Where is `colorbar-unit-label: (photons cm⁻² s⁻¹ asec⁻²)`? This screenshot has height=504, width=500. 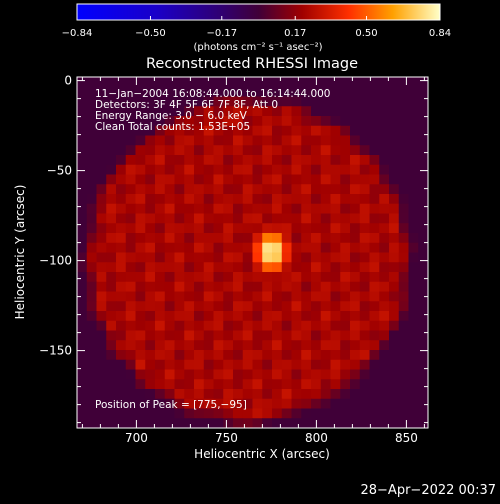 colorbar-unit-label: (photons cm⁻² s⁻¹ asec⁻²) is located at coordinates (257, 47).